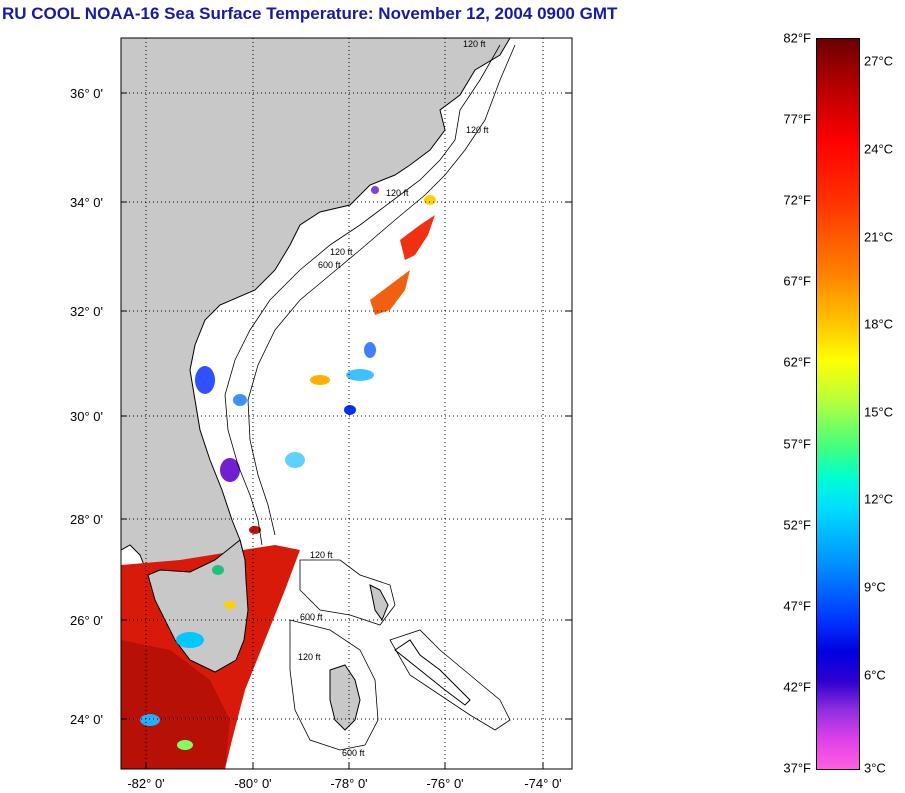 Image resolution: width=905 pixels, height=793 pixels. Describe the element at coordinates (86, 620) in the screenshot. I see `lat-label: 26° 0'` at that location.